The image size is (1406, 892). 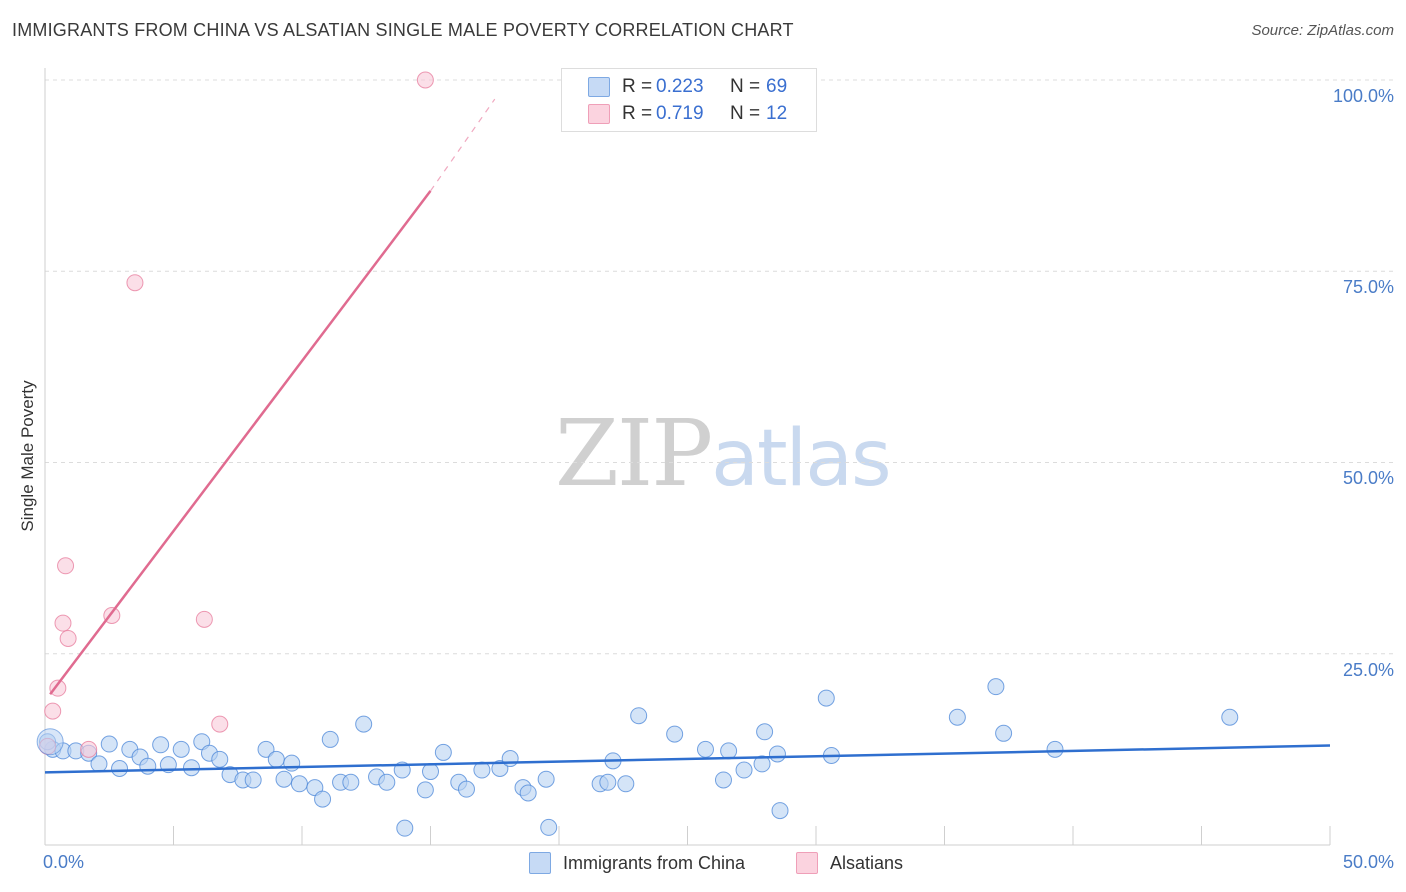 I want to click on china-trend-line, so click(x=687, y=759).